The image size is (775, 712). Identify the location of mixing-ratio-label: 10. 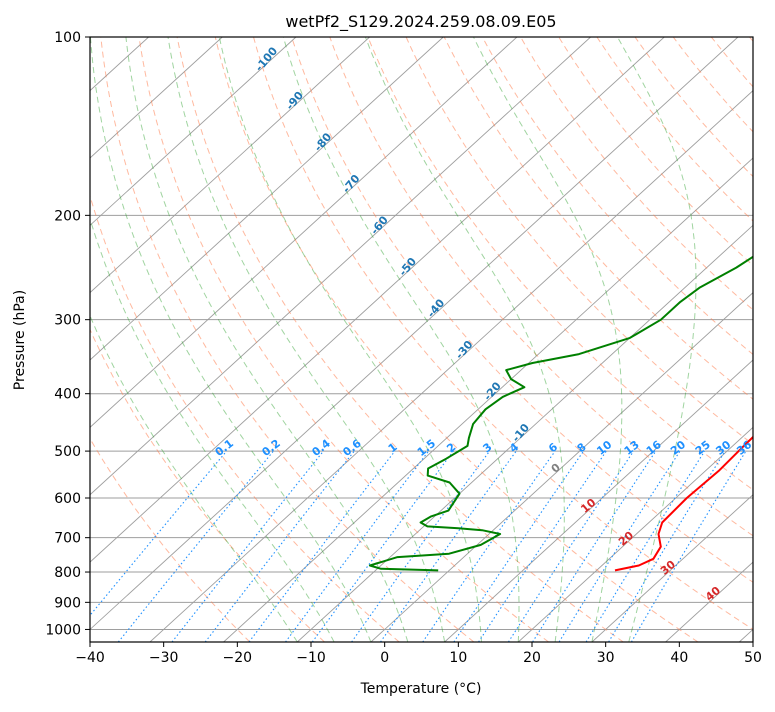
(604, 448).